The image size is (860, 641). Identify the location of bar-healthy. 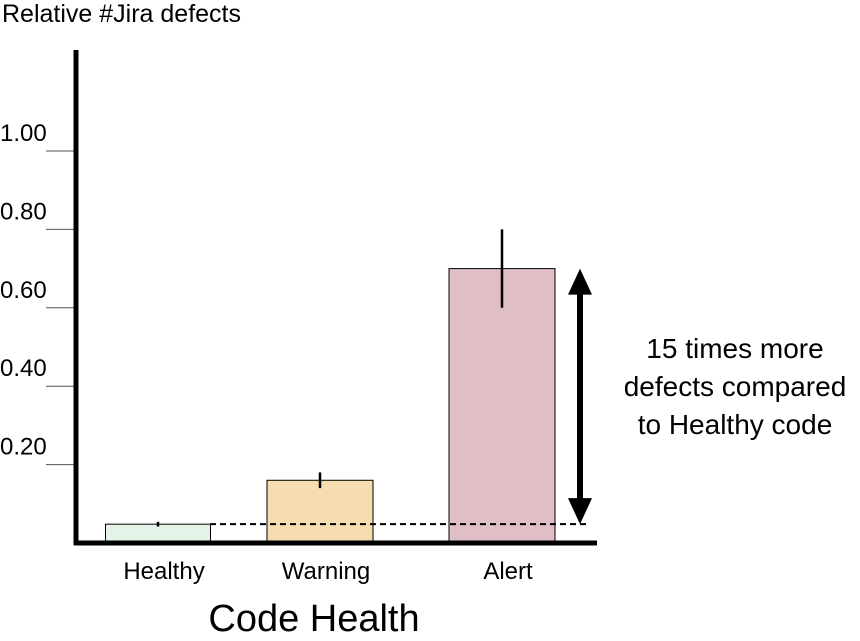
(158, 533).